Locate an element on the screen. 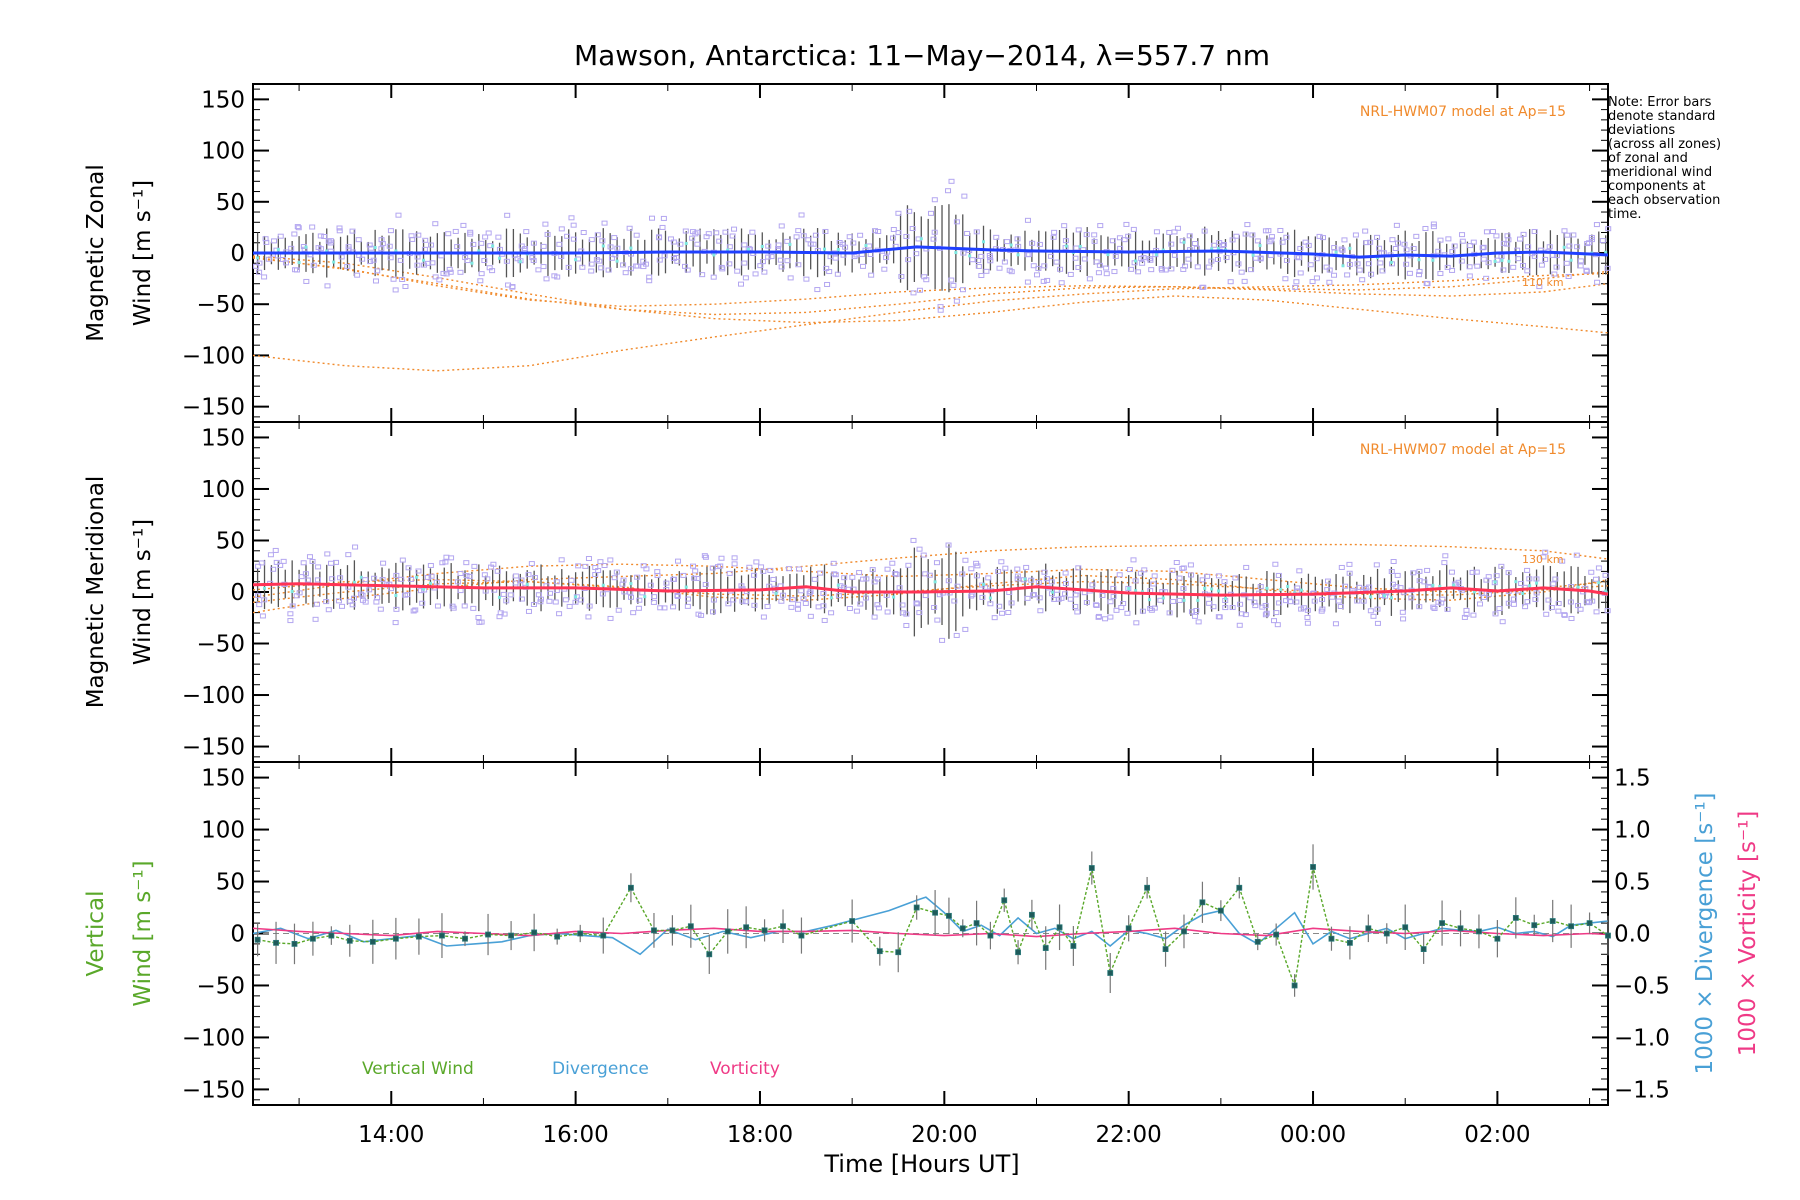  model-altitude-label: 130 km is located at coordinates (1543, 559).